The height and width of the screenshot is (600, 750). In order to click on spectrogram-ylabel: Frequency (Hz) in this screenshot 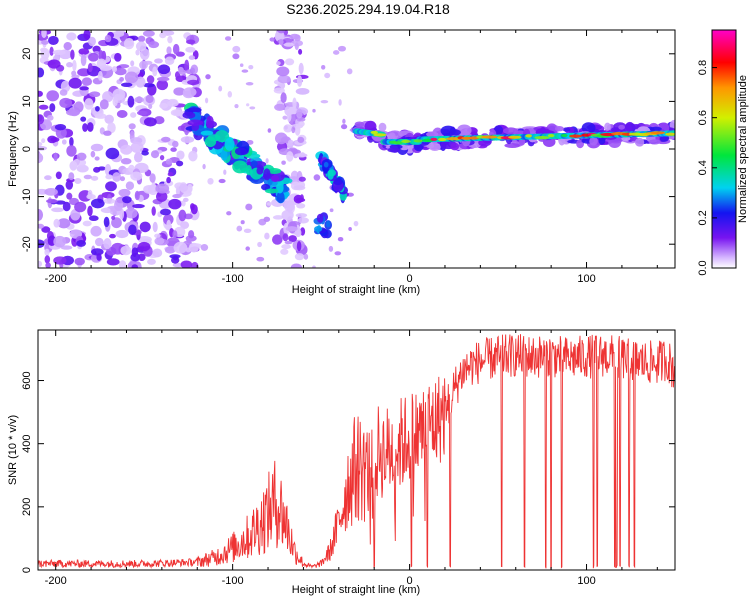, I will do `click(13, 149)`.